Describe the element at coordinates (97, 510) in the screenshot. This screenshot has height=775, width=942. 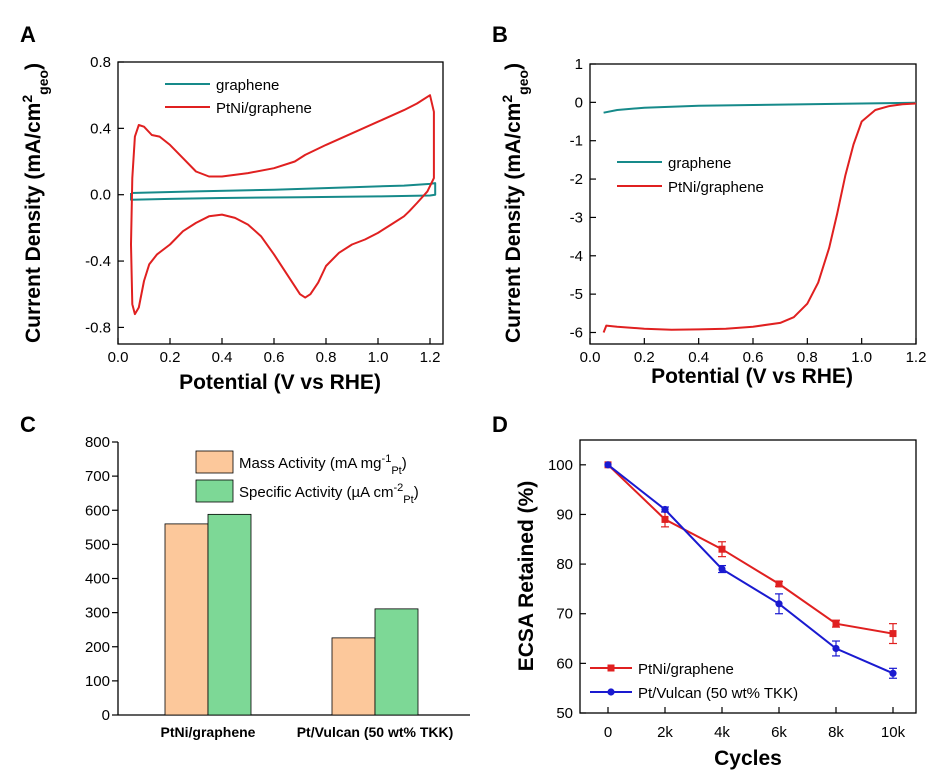
I see `axis-c-y-tick-label-6: 600` at that location.